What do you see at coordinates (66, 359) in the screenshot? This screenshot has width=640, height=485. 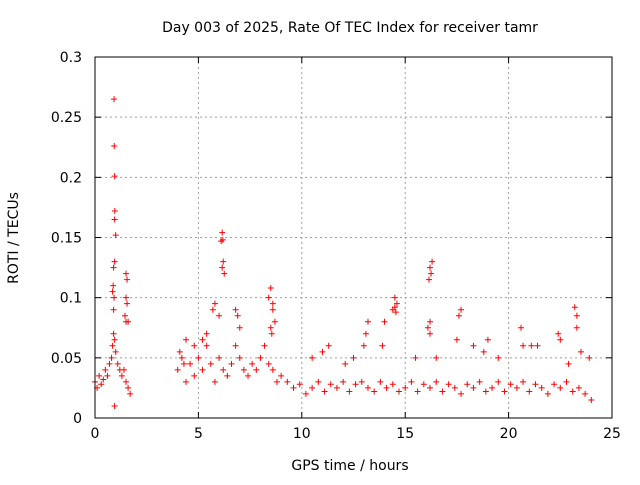 I see `y-tick-label: 0.05` at bounding box center [66, 359].